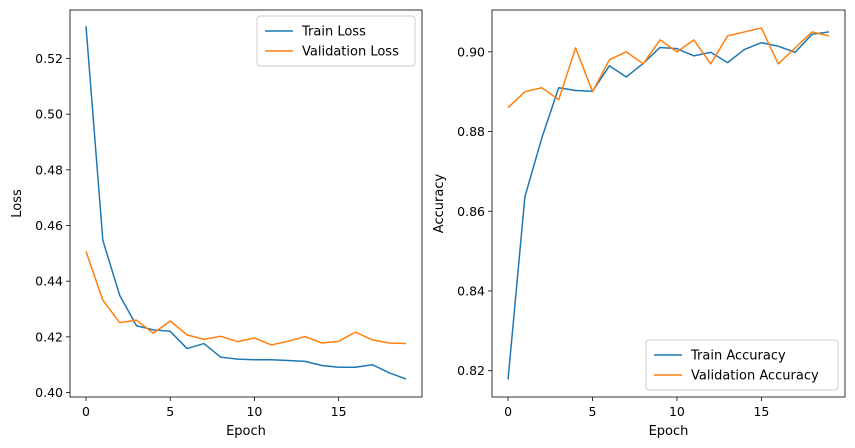 This screenshot has width=855, height=448. I want to click on y-axis-label: Loss, so click(17, 203).